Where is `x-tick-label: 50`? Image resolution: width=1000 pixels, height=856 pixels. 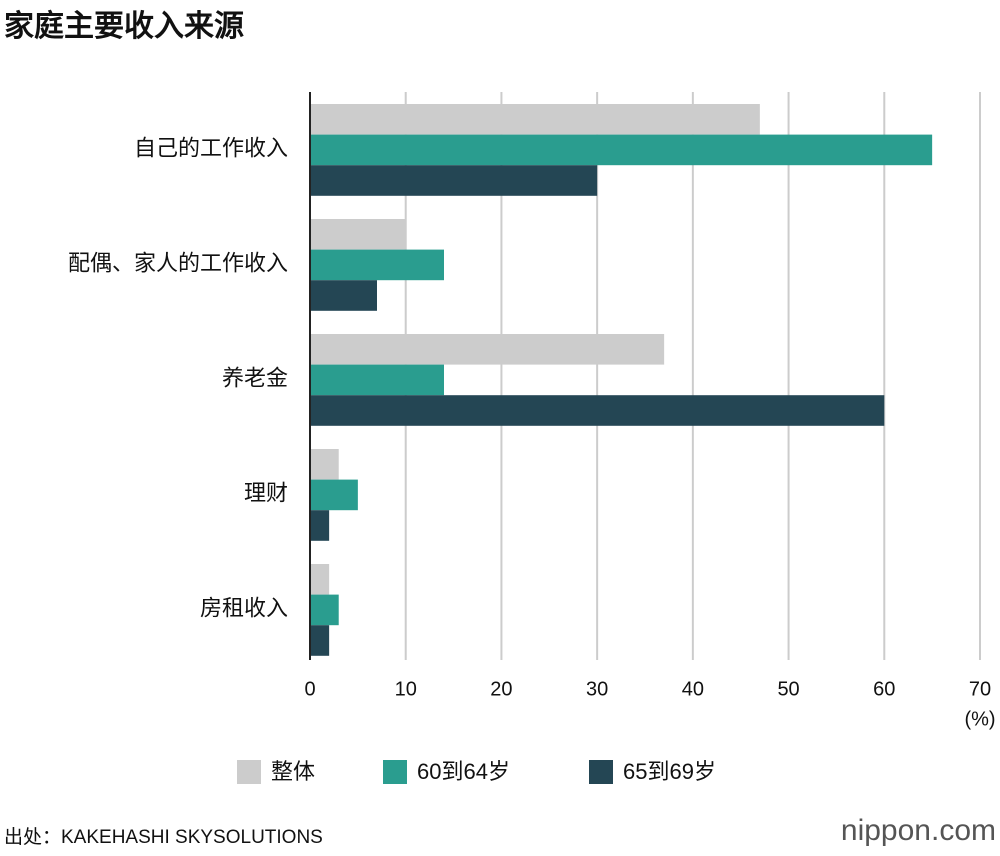
x-tick-label: 50 is located at coordinates (788, 689).